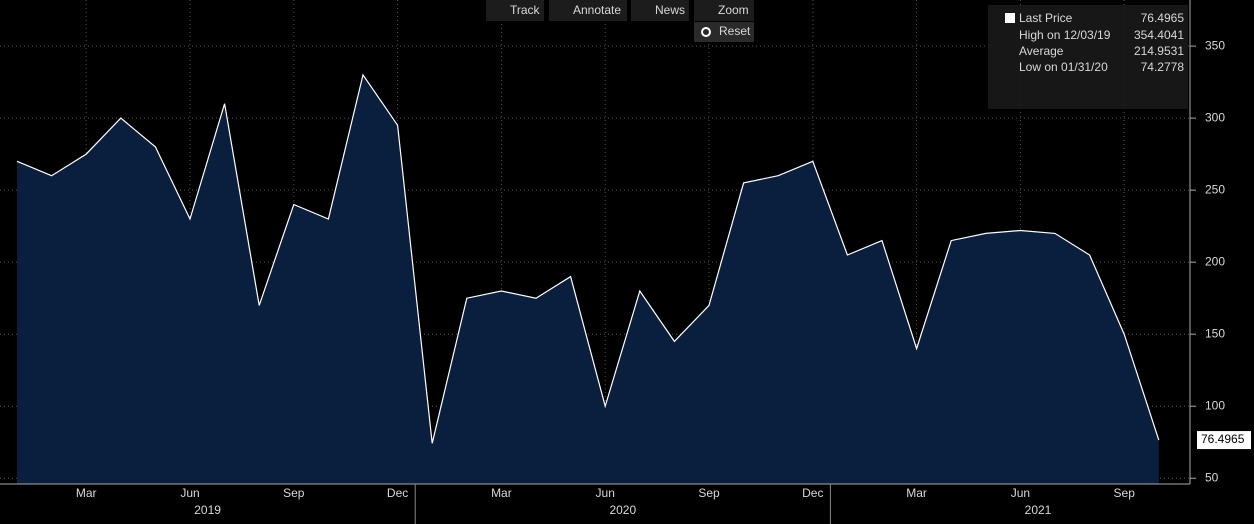  I want to click on reset-label: Reset, so click(735, 31).